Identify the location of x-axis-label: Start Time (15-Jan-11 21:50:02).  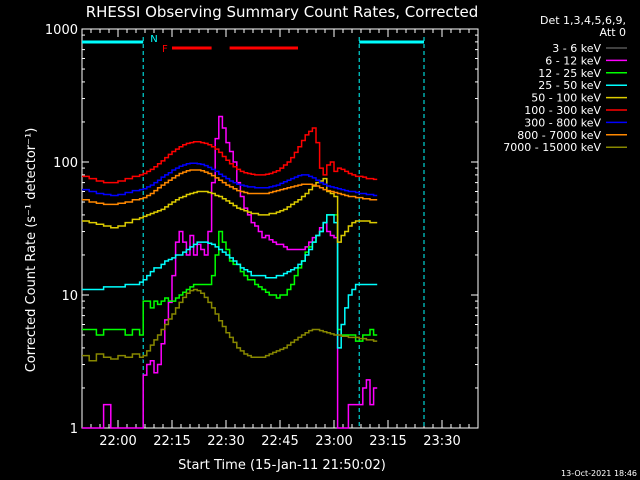
(282, 465).